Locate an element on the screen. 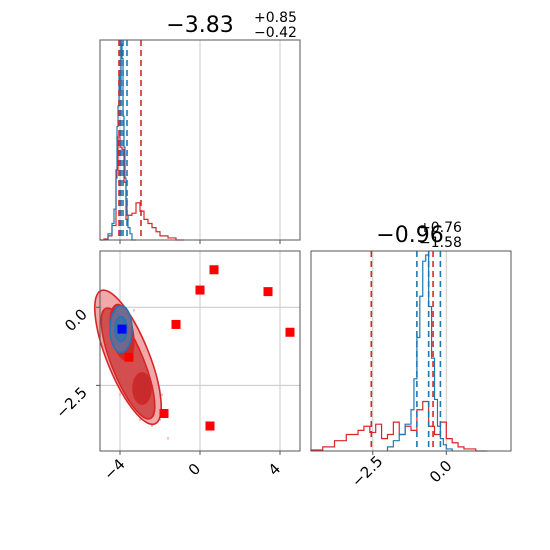 This screenshot has width=550, height=550. tick-label-x-2: 4 is located at coordinates (274, 469).